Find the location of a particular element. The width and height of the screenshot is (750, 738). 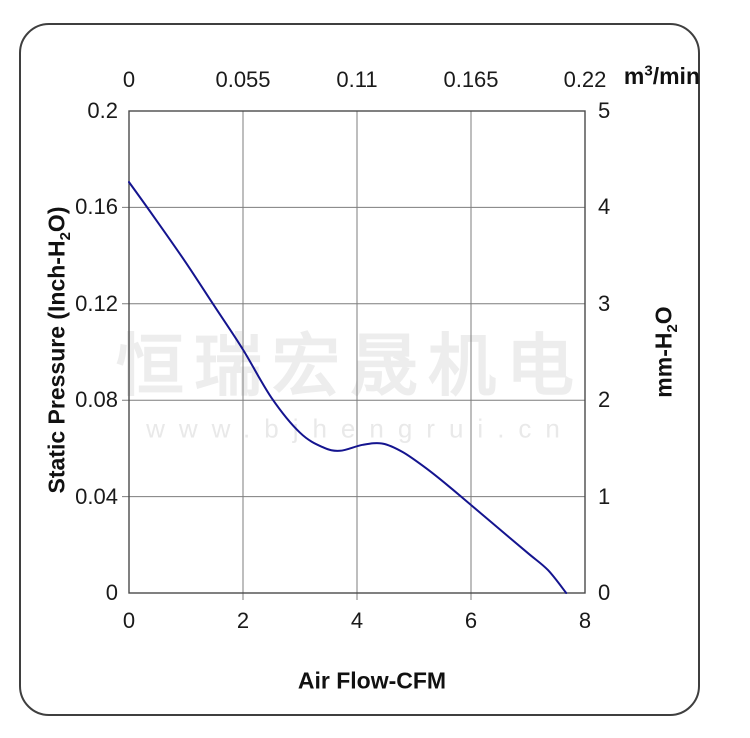

y-left-tick-label: 0.08 is located at coordinates (96, 400).